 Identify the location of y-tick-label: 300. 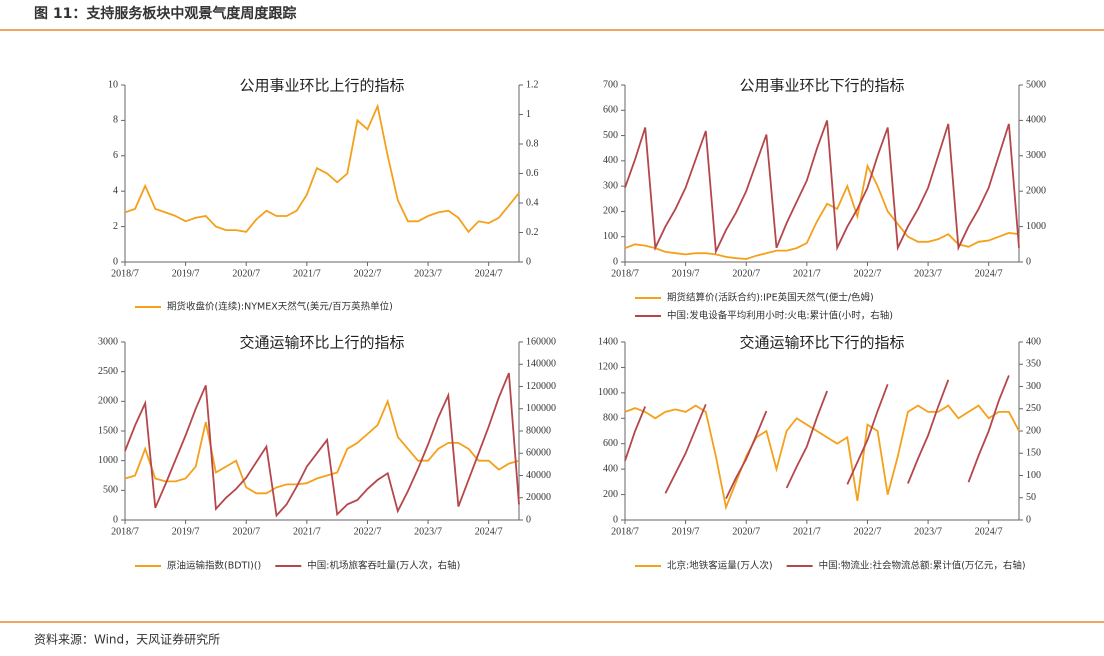
(610, 185).